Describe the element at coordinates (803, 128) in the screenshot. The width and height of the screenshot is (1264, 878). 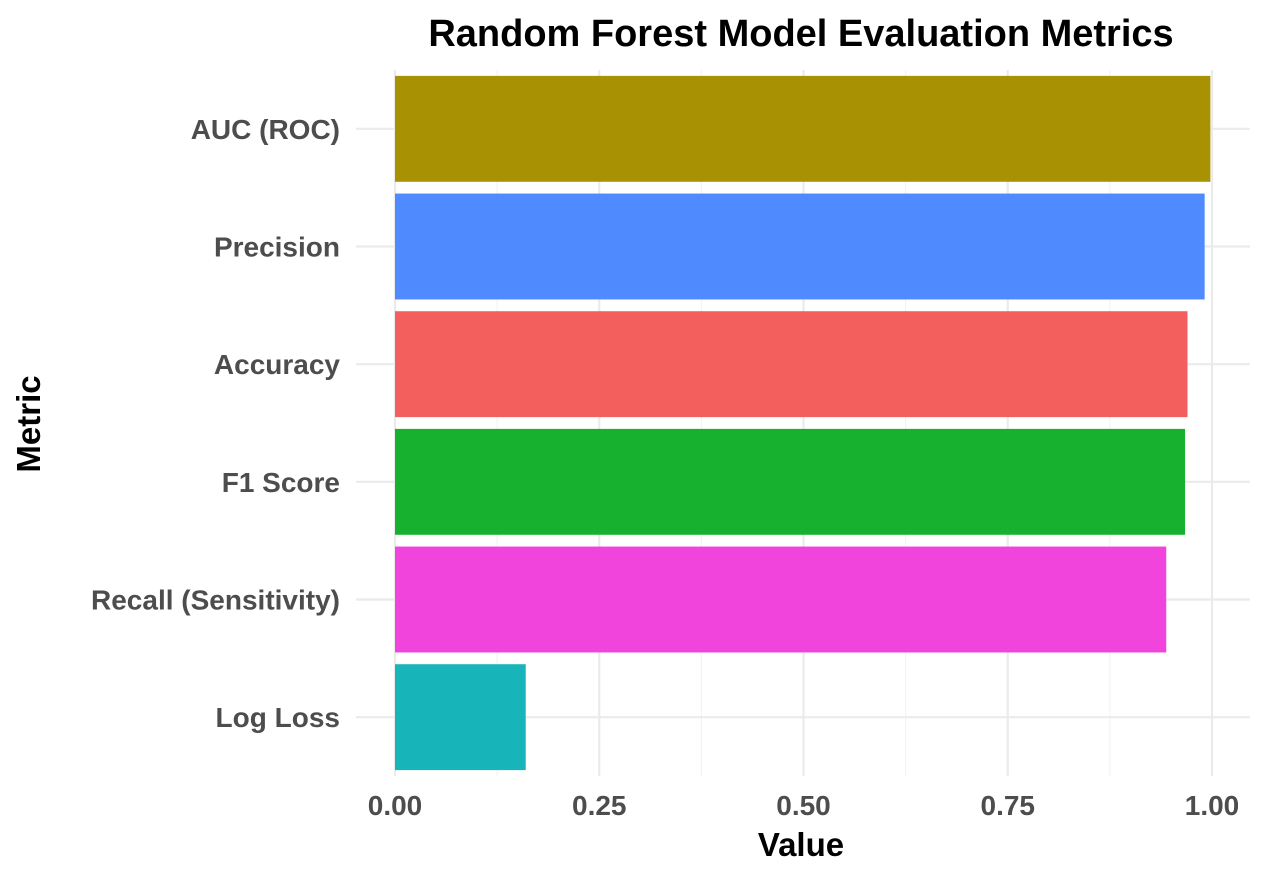
I see `bar-auc-roc` at that location.